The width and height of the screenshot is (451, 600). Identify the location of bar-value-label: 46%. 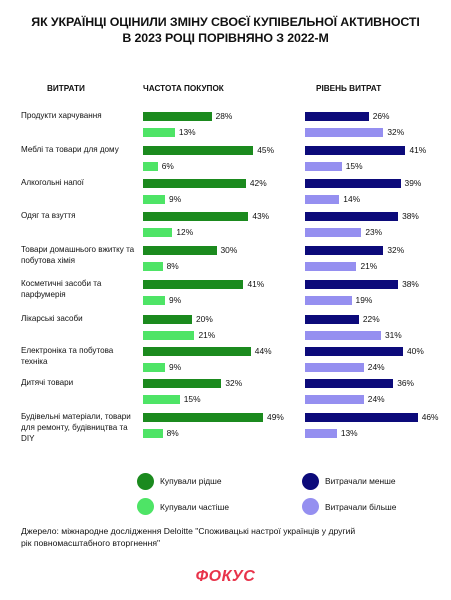
(430, 417).